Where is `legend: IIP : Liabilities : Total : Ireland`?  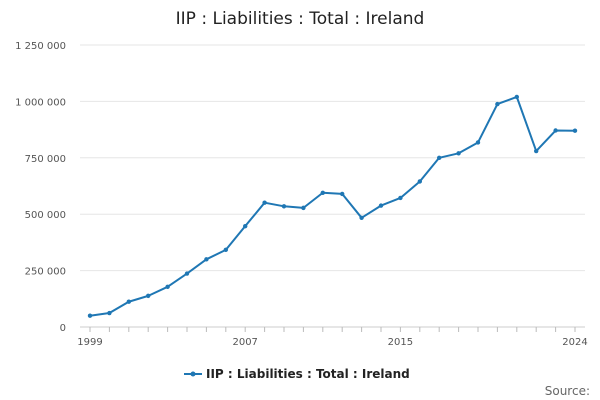 legend: IIP : Liabilities : Total : Ireland is located at coordinates (297, 374).